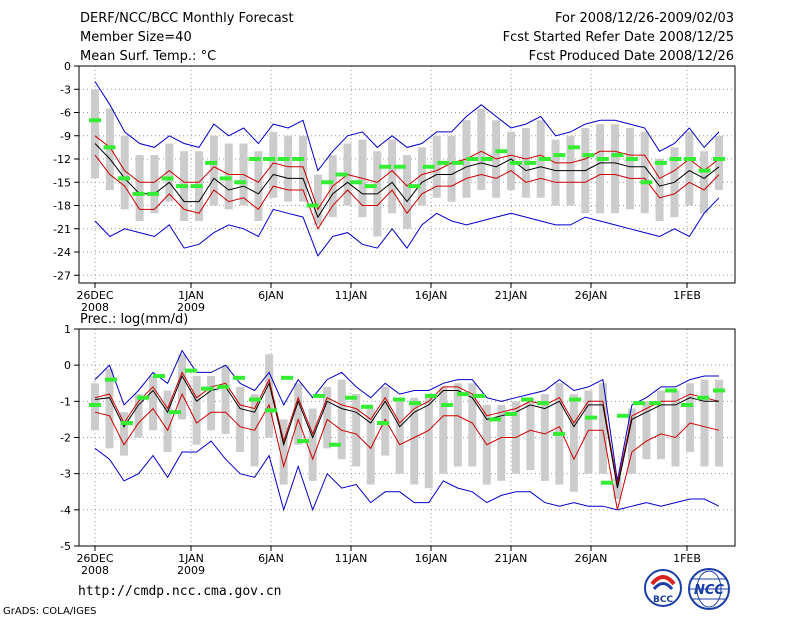 This screenshot has width=800, height=618. I want to click on panel2-title: Prec.: log(mm/d), so click(134, 319).